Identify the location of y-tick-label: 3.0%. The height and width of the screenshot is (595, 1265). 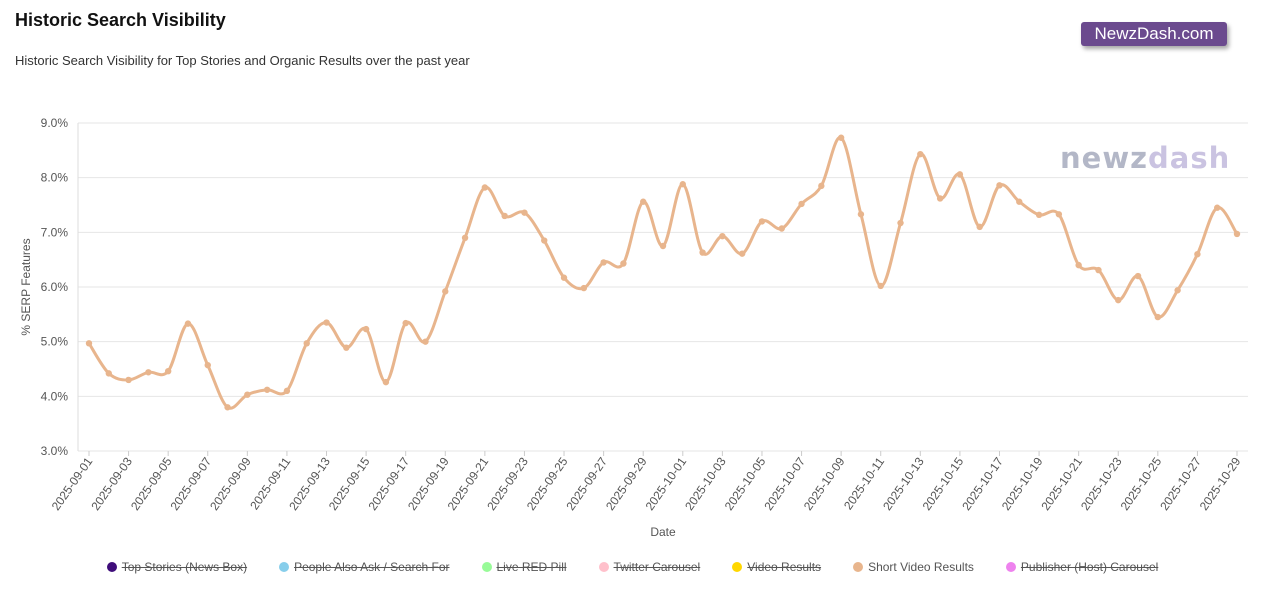
(55, 451).